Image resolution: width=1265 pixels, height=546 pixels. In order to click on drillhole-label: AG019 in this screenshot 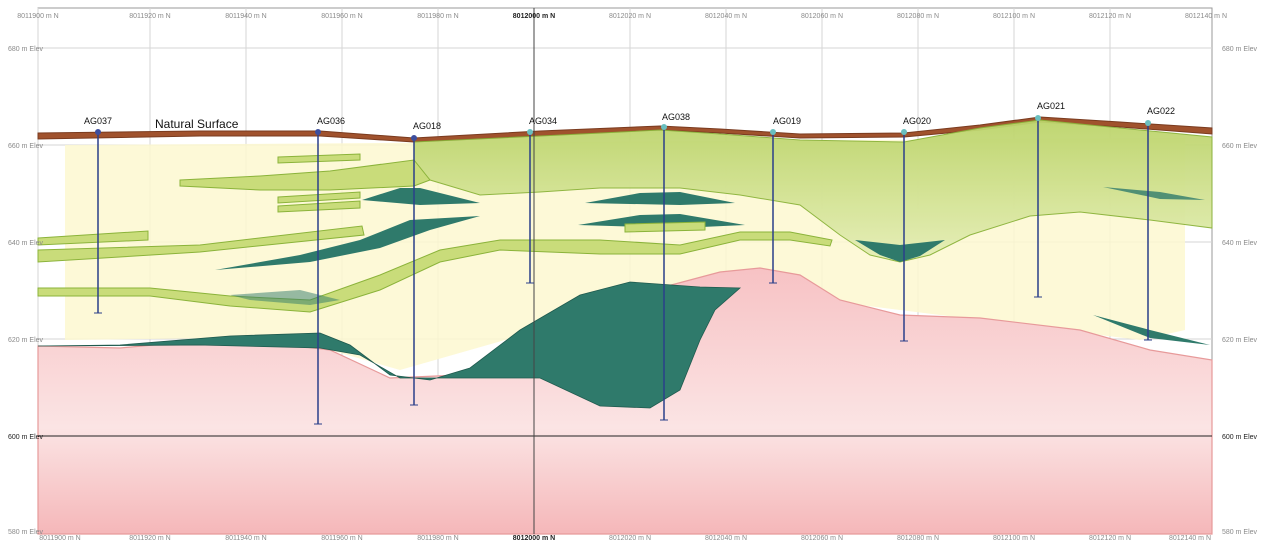, I will do `click(787, 121)`.